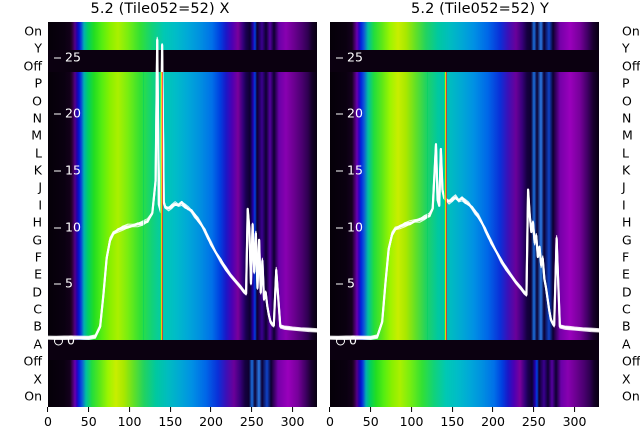 This screenshot has height=440, width=640. I want to click on x-axis-left: 0 50 100 150 200 250 300, so click(180, 423).